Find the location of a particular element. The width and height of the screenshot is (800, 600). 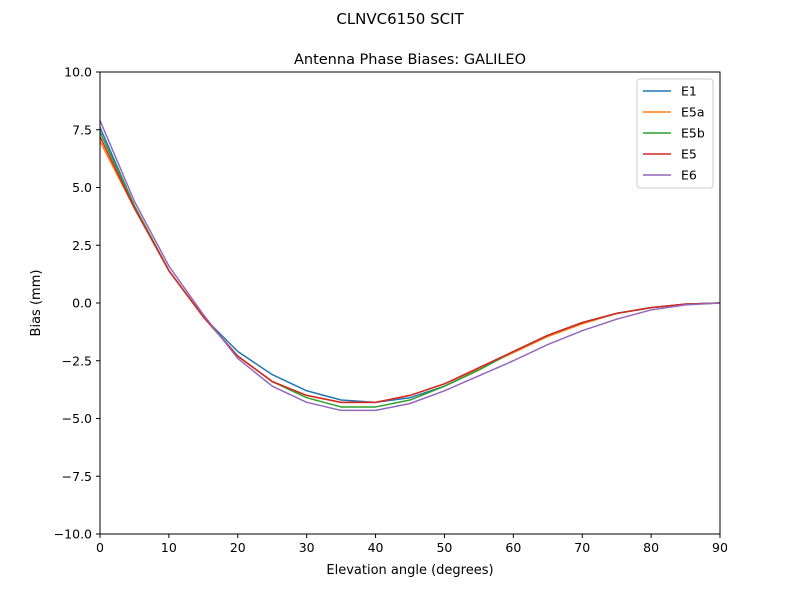

y-tick-label: 0.0 is located at coordinates (82, 303).